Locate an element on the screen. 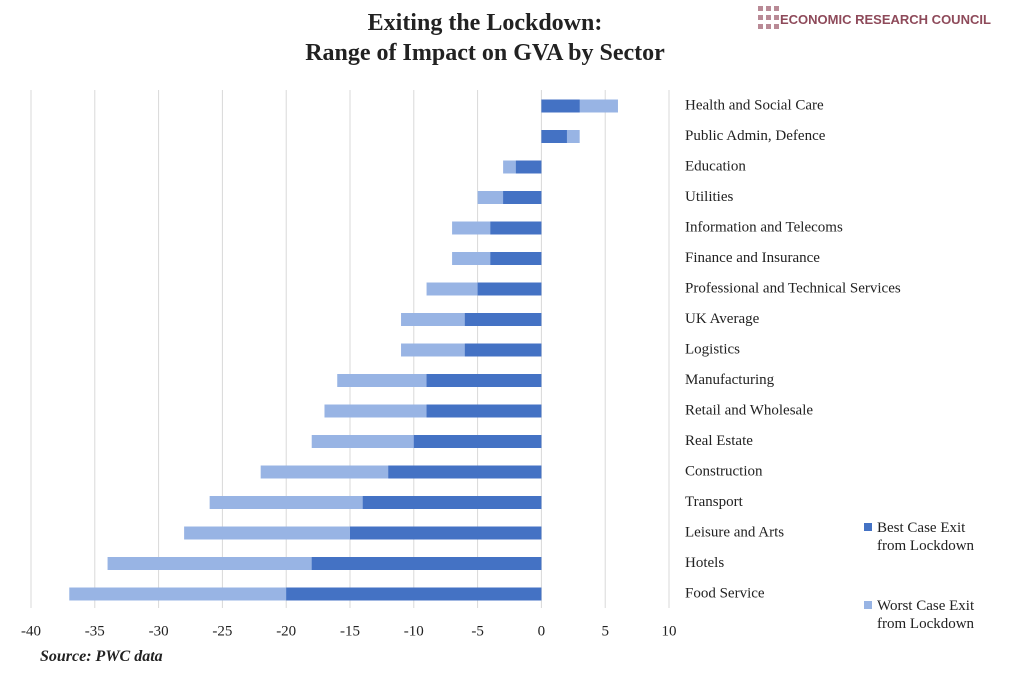 This screenshot has width=1024, height=677. y-tick-label: Leisure and Arts is located at coordinates (734, 532).